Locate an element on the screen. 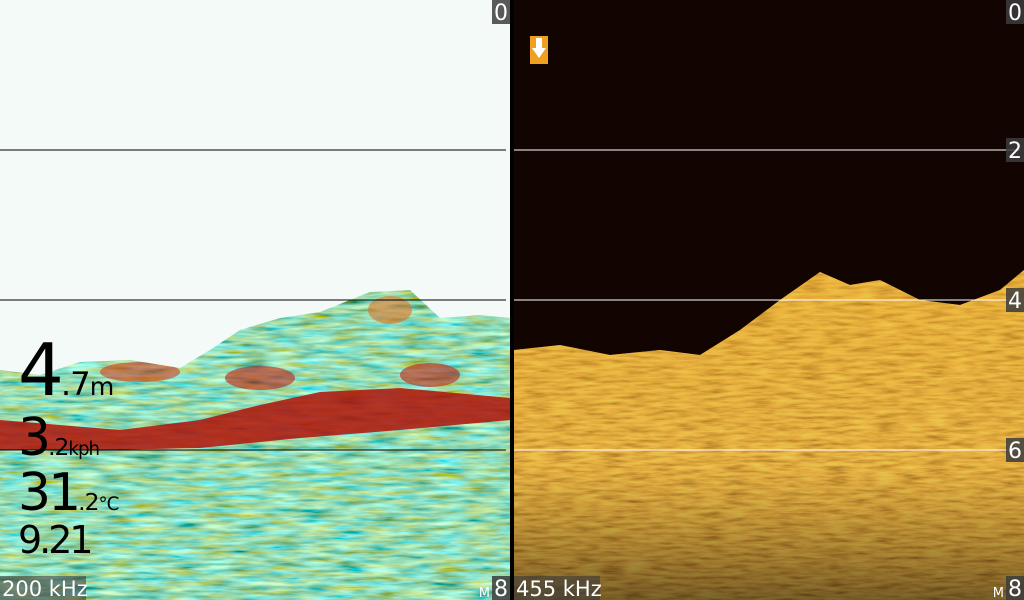 The height and width of the screenshot is (600, 1024). readout-value: 3 is located at coordinates (33, 438).